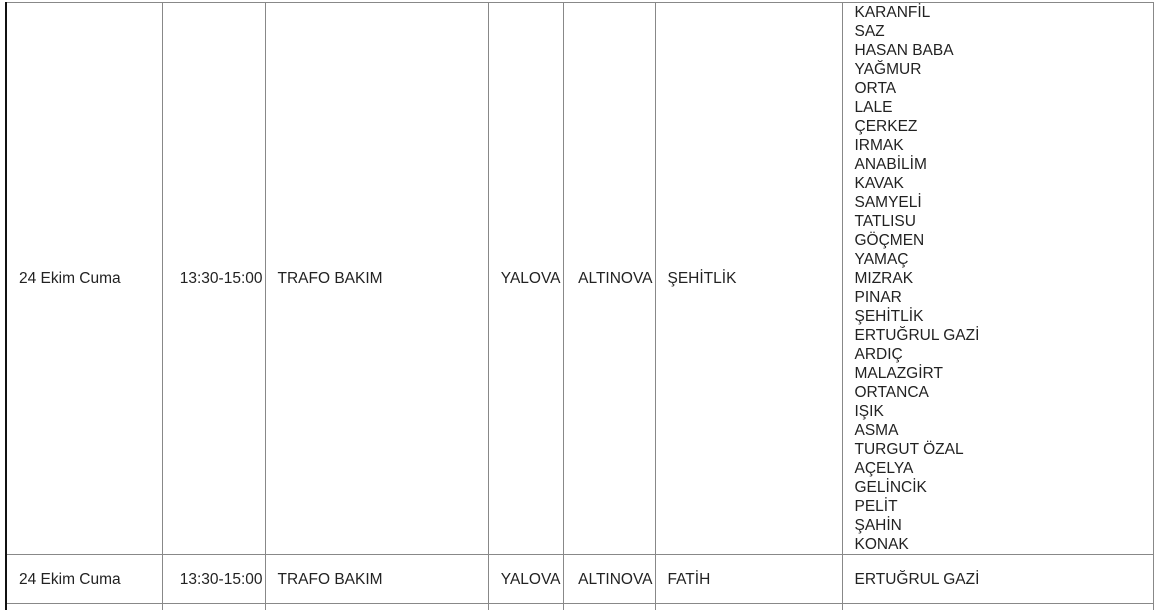 The height and width of the screenshot is (610, 1156). I want to click on street-name: GELİNCİK, so click(1004, 487).